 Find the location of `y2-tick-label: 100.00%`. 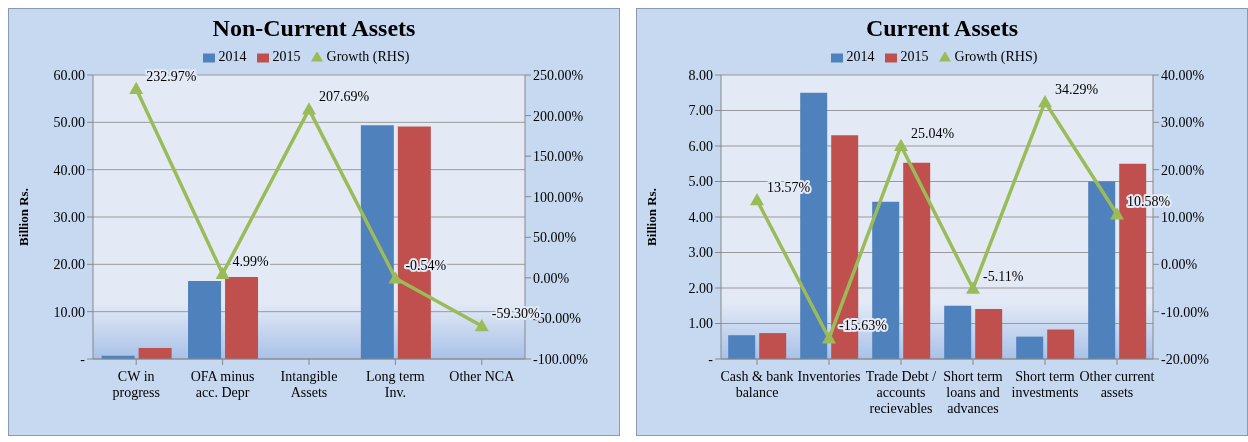

y2-tick-label: 100.00% is located at coordinates (558, 197).